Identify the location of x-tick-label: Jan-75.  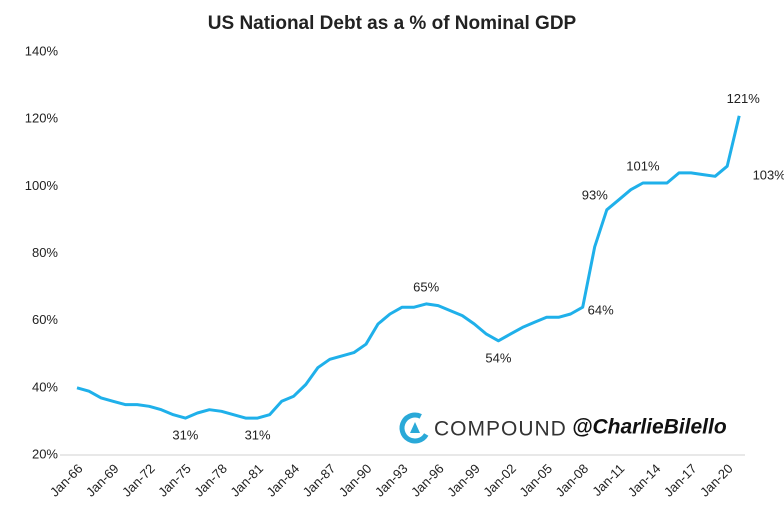
(174, 480).